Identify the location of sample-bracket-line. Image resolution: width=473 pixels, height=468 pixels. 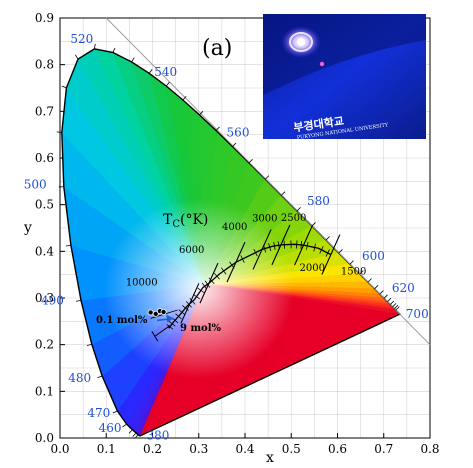
(162, 331).